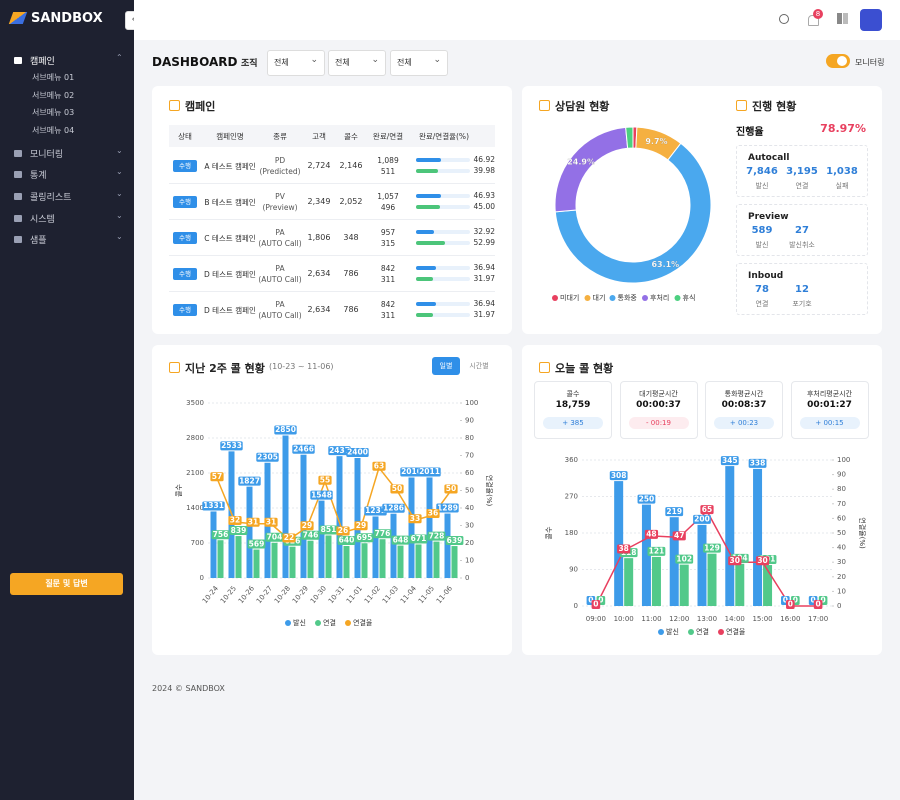  What do you see at coordinates (179, 490) in the screenshot?
I see `y-axis-label: 콜수` at bounding box center [179, 490].